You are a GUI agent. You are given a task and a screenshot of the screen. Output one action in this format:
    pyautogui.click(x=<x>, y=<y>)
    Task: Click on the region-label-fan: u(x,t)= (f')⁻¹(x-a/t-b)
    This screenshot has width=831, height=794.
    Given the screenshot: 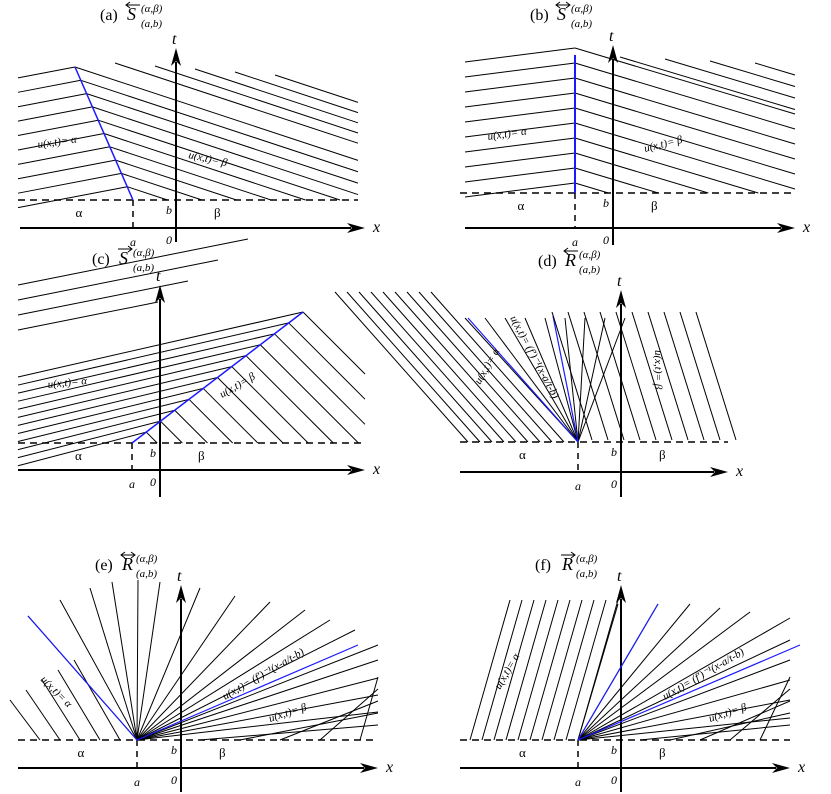 What is the action you would take?
    pyautogui.click(x=264, y=674)
    